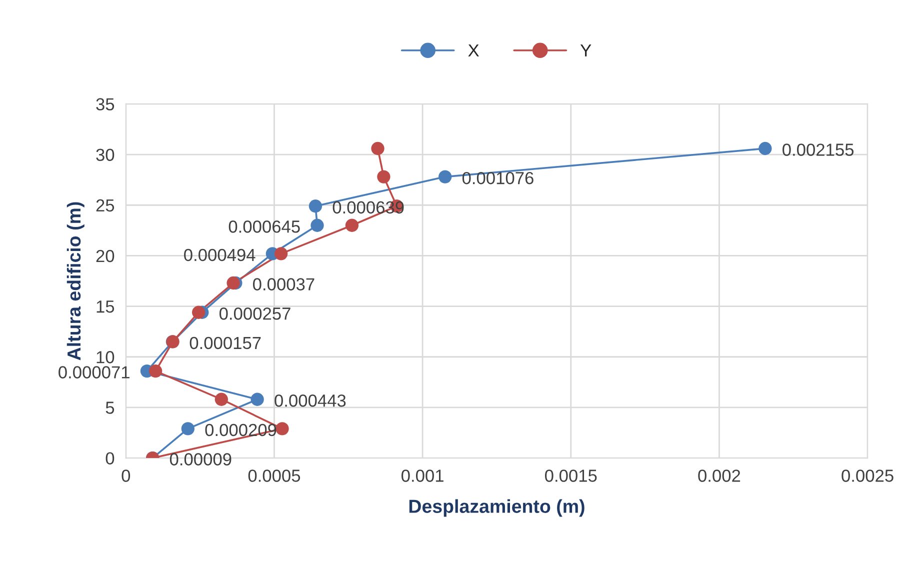 This screenshot has height=562, width=919. Describe the element at coordinates (496, 508) in the screenshot. I see `x-axis-title: Desplazamiento (m)` at that location.